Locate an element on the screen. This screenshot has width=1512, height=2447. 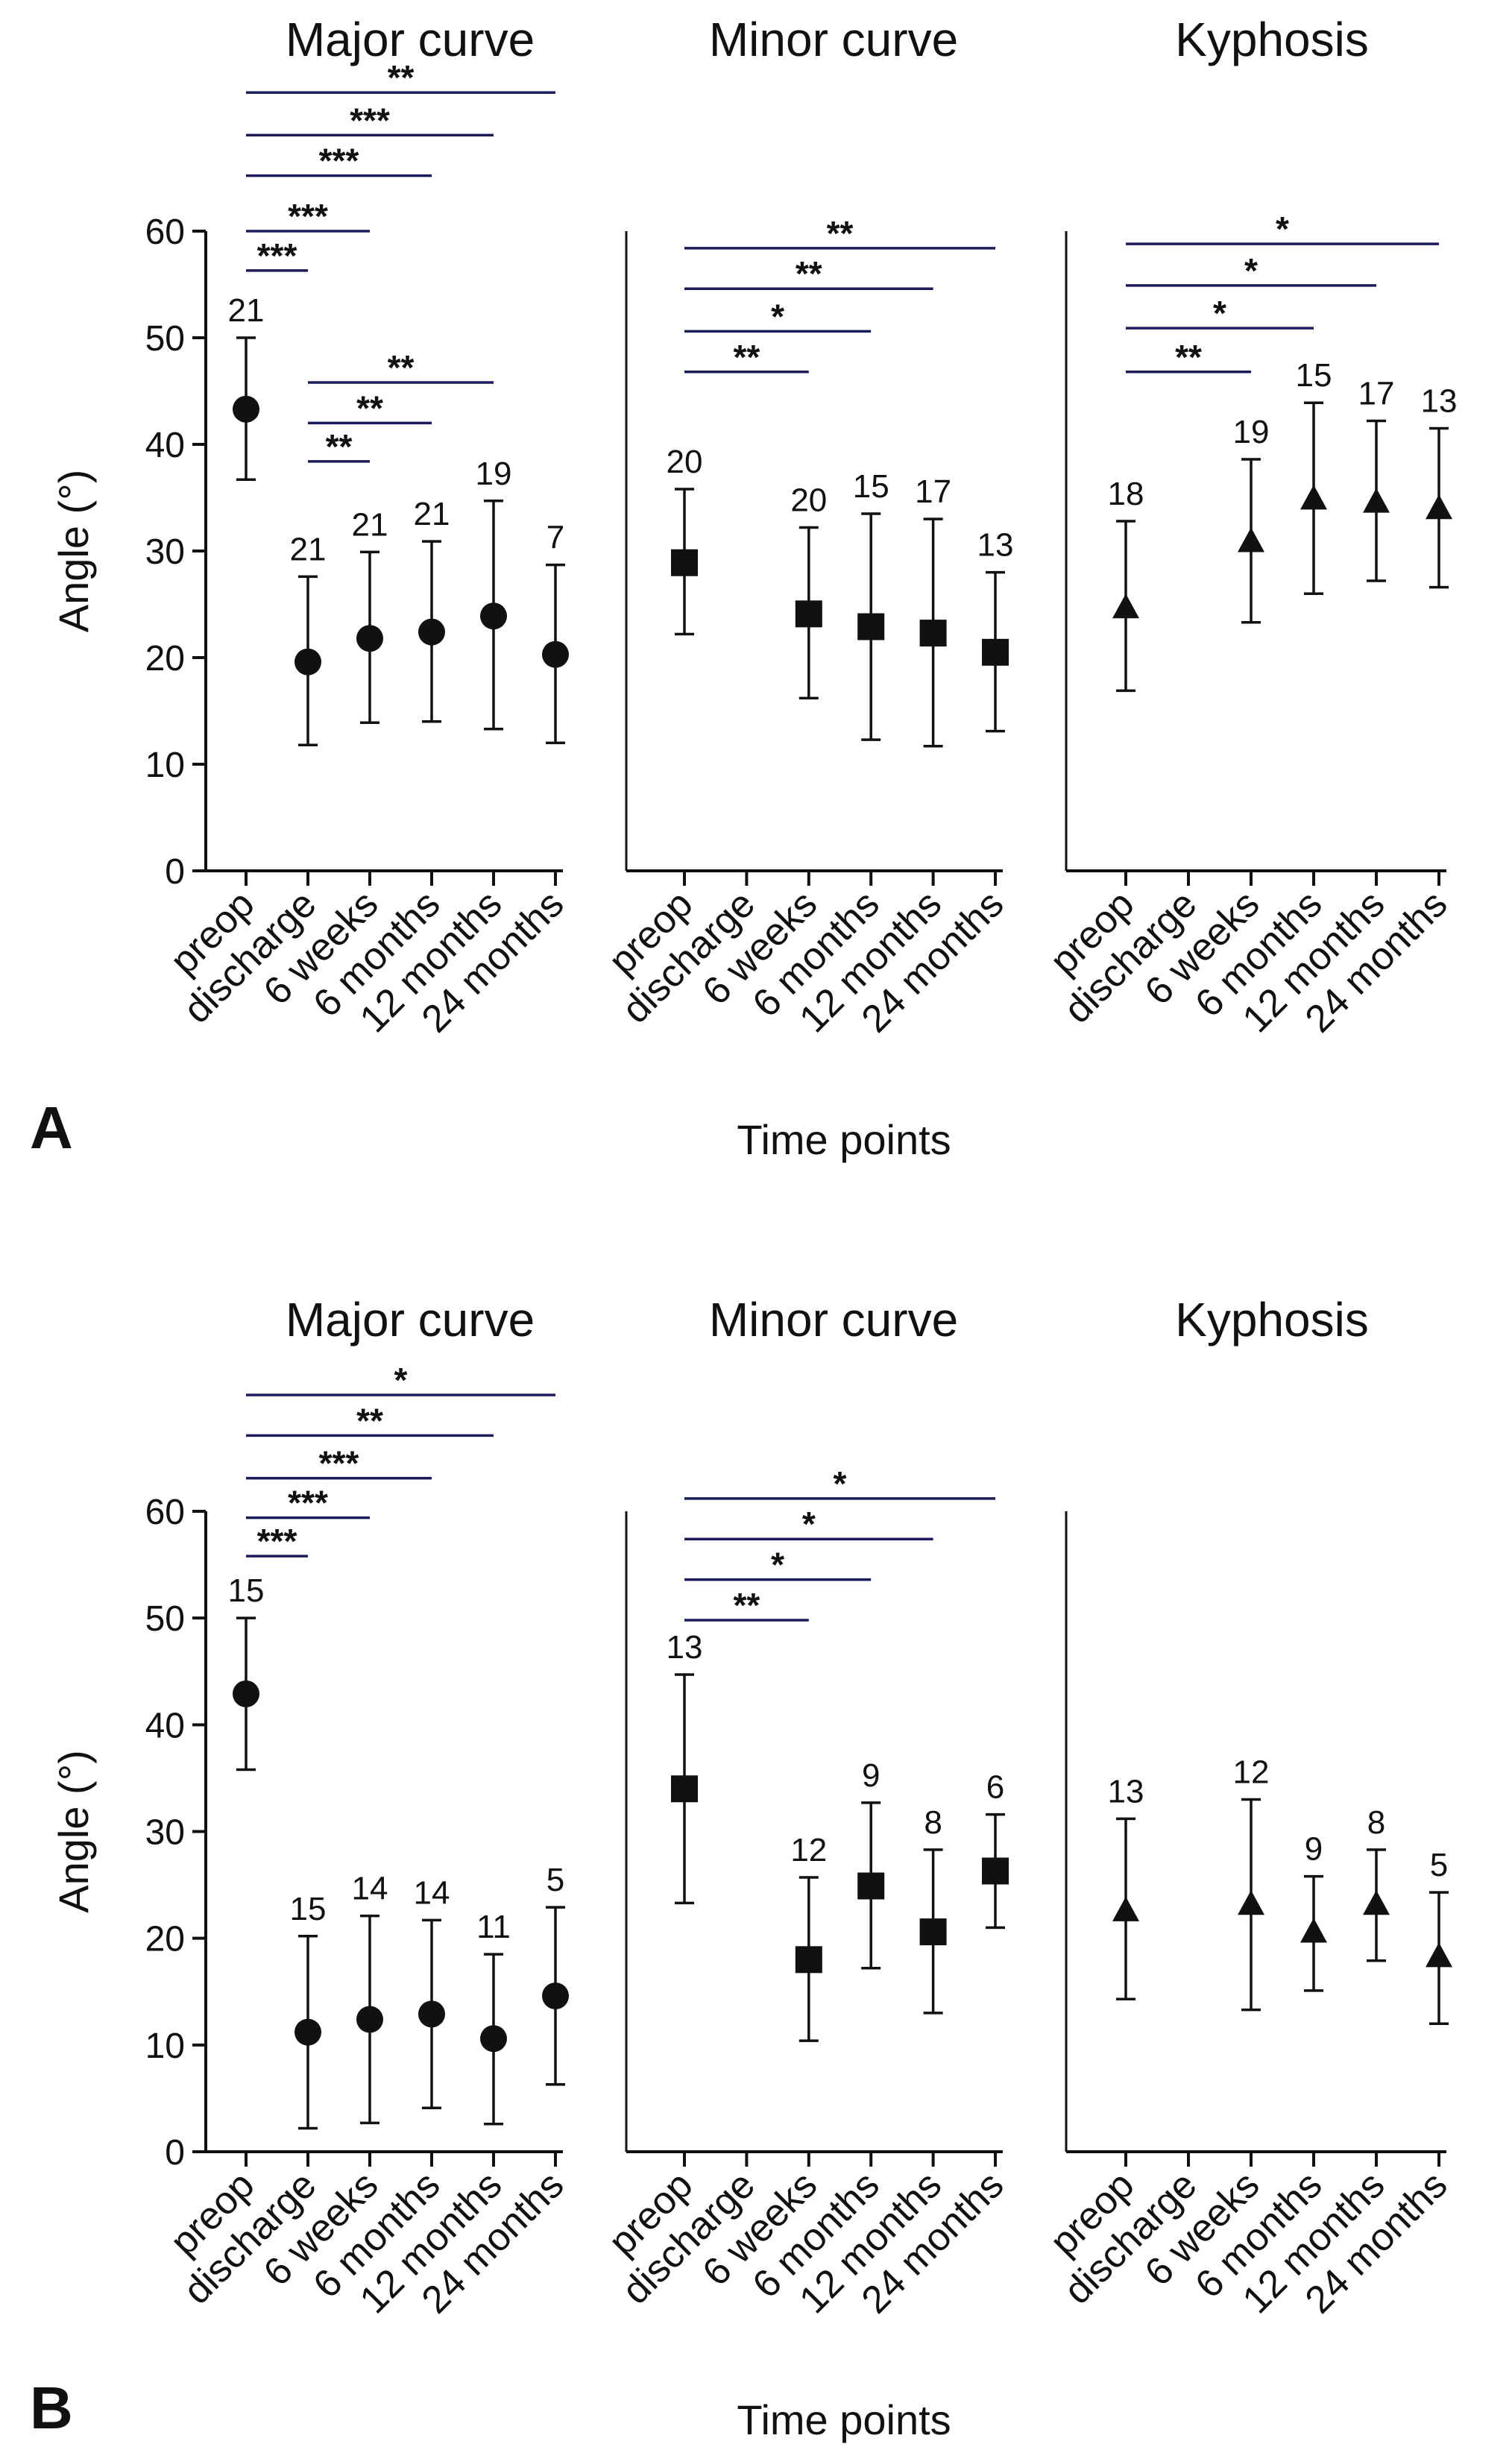
sample-size-label: 6 is located at coordinates (995, 1787).